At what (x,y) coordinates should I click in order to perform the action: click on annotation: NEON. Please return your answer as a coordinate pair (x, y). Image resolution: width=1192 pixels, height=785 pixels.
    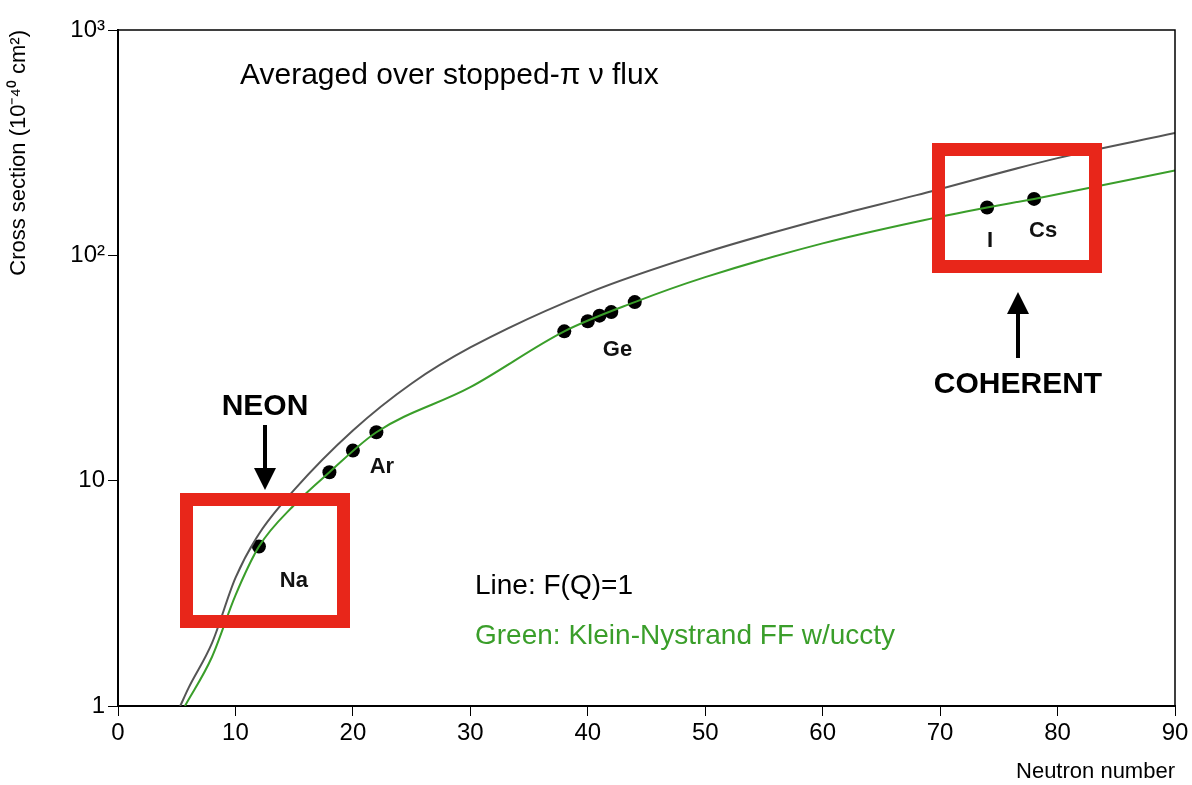
    Looking at the image, I should click on (265, 405).